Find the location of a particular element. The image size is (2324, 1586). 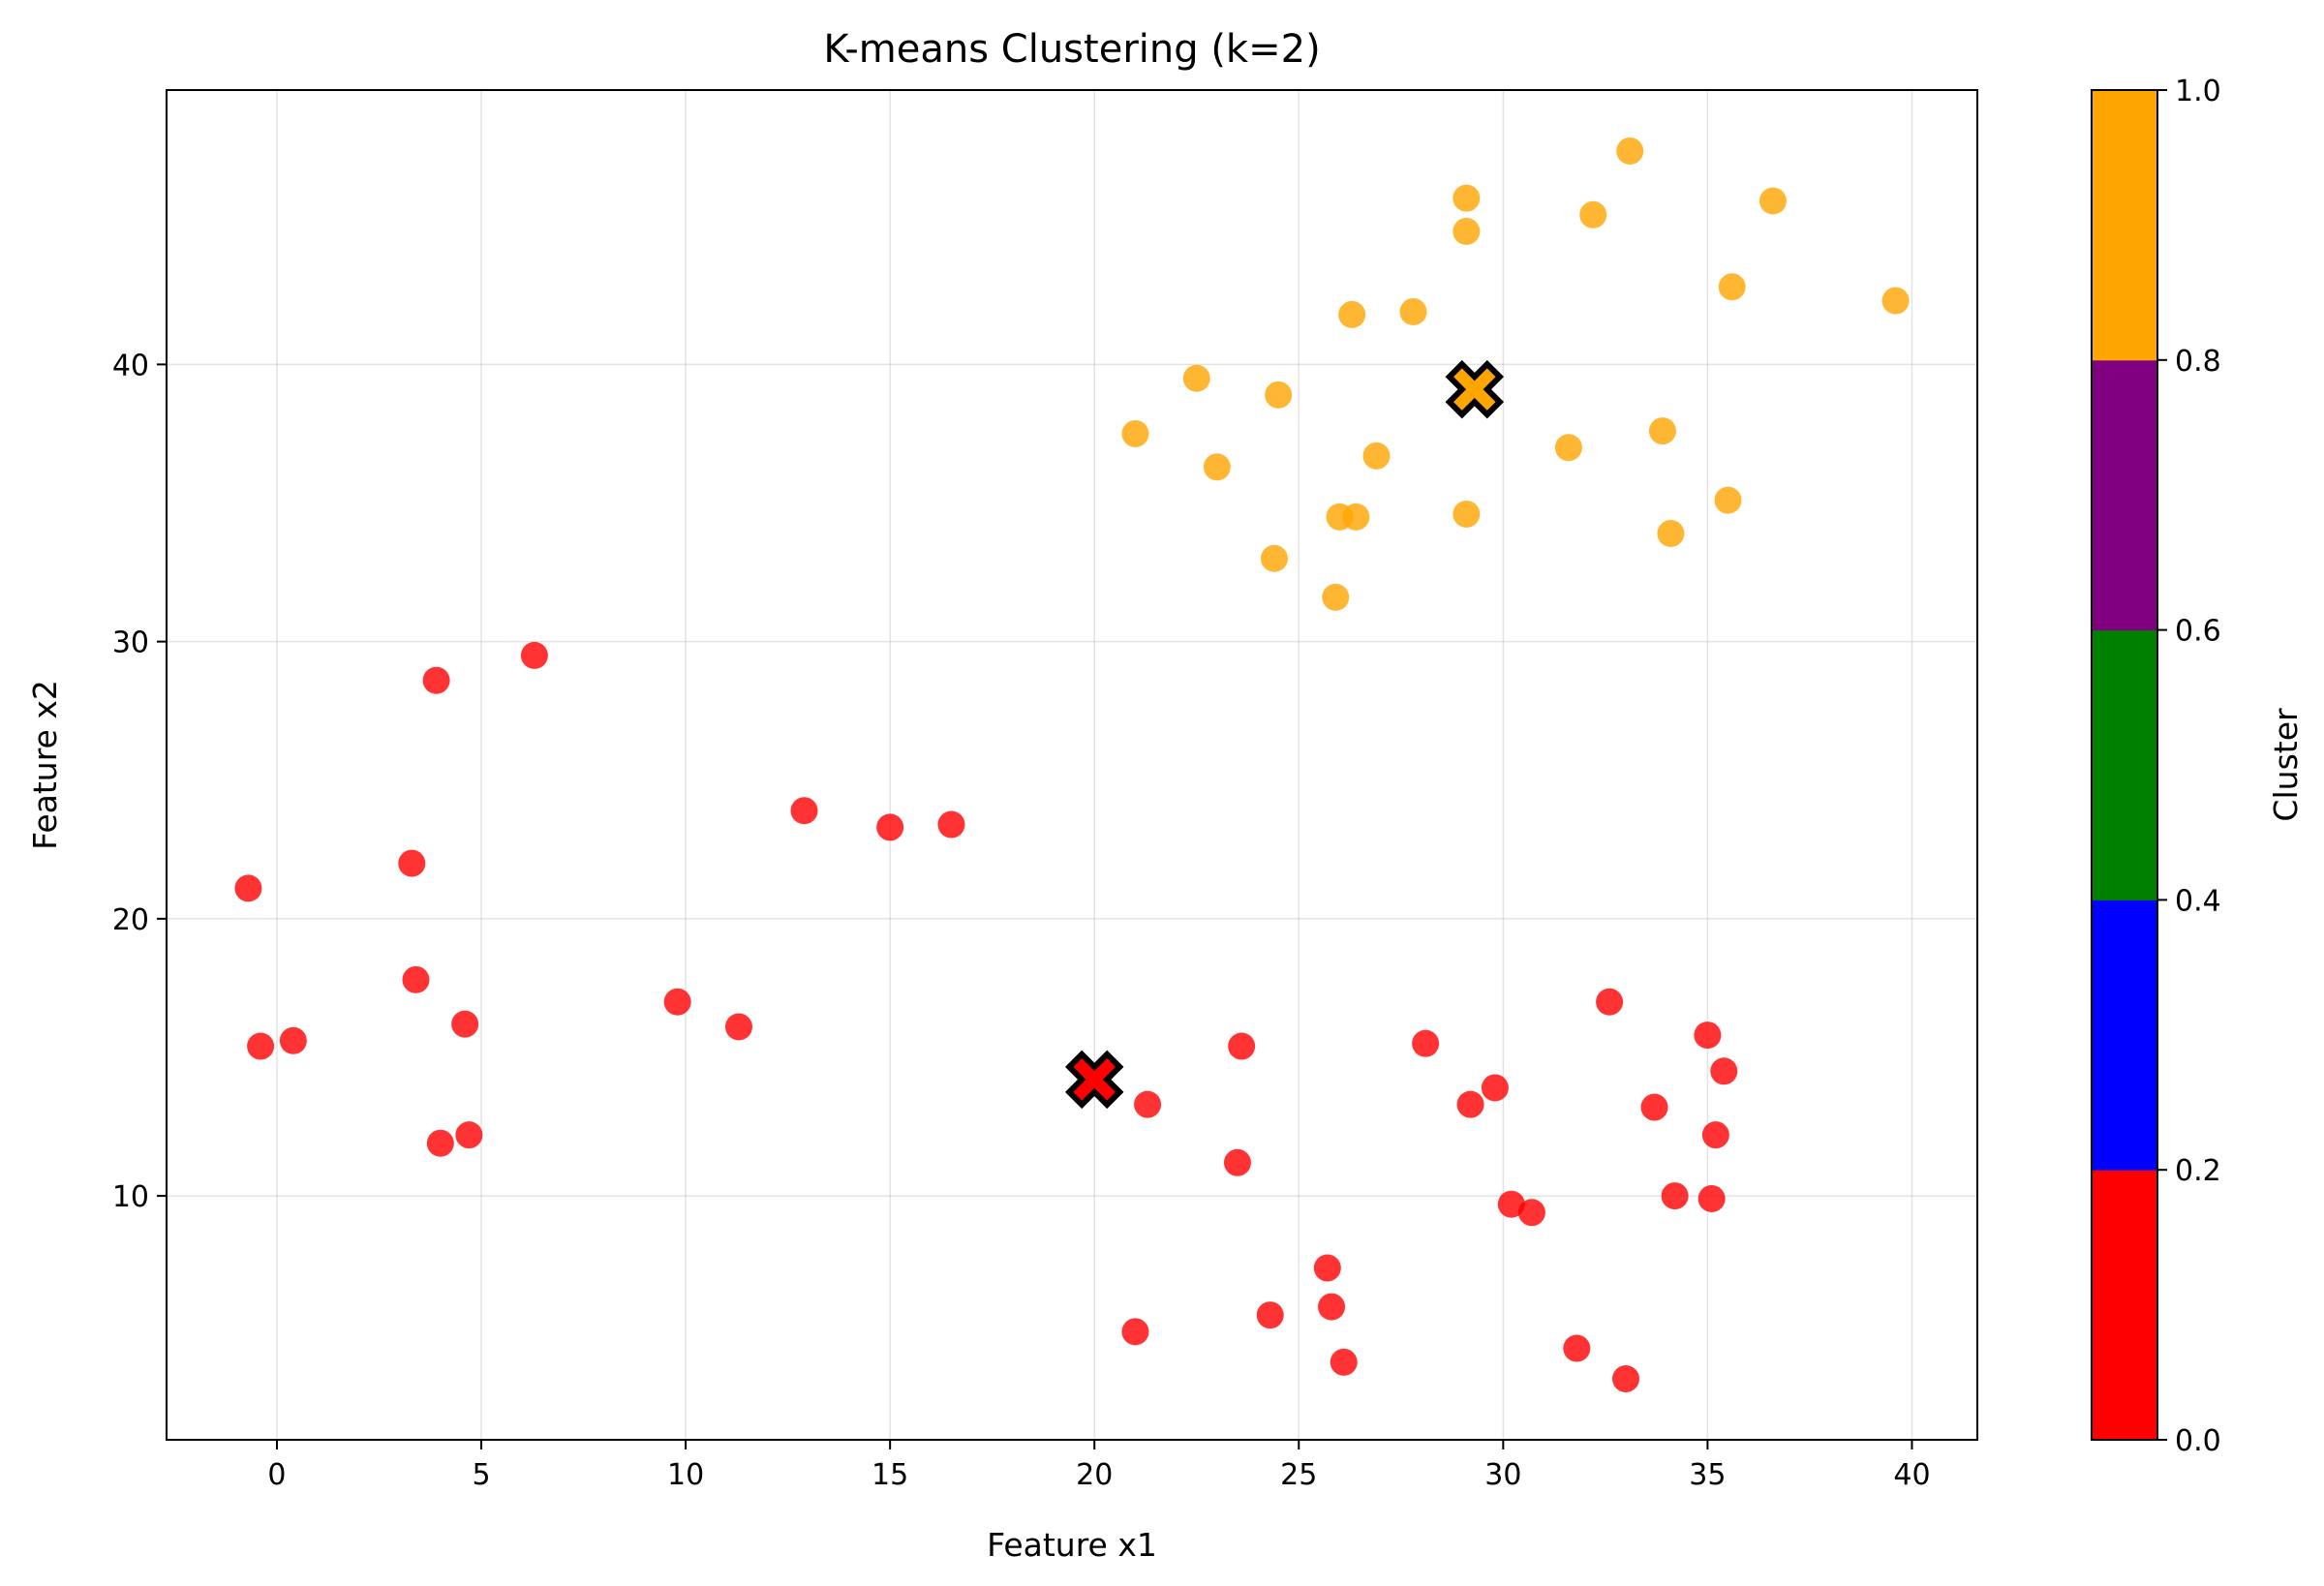

y-tick-label: 20 is located at coordinates (131, 920).